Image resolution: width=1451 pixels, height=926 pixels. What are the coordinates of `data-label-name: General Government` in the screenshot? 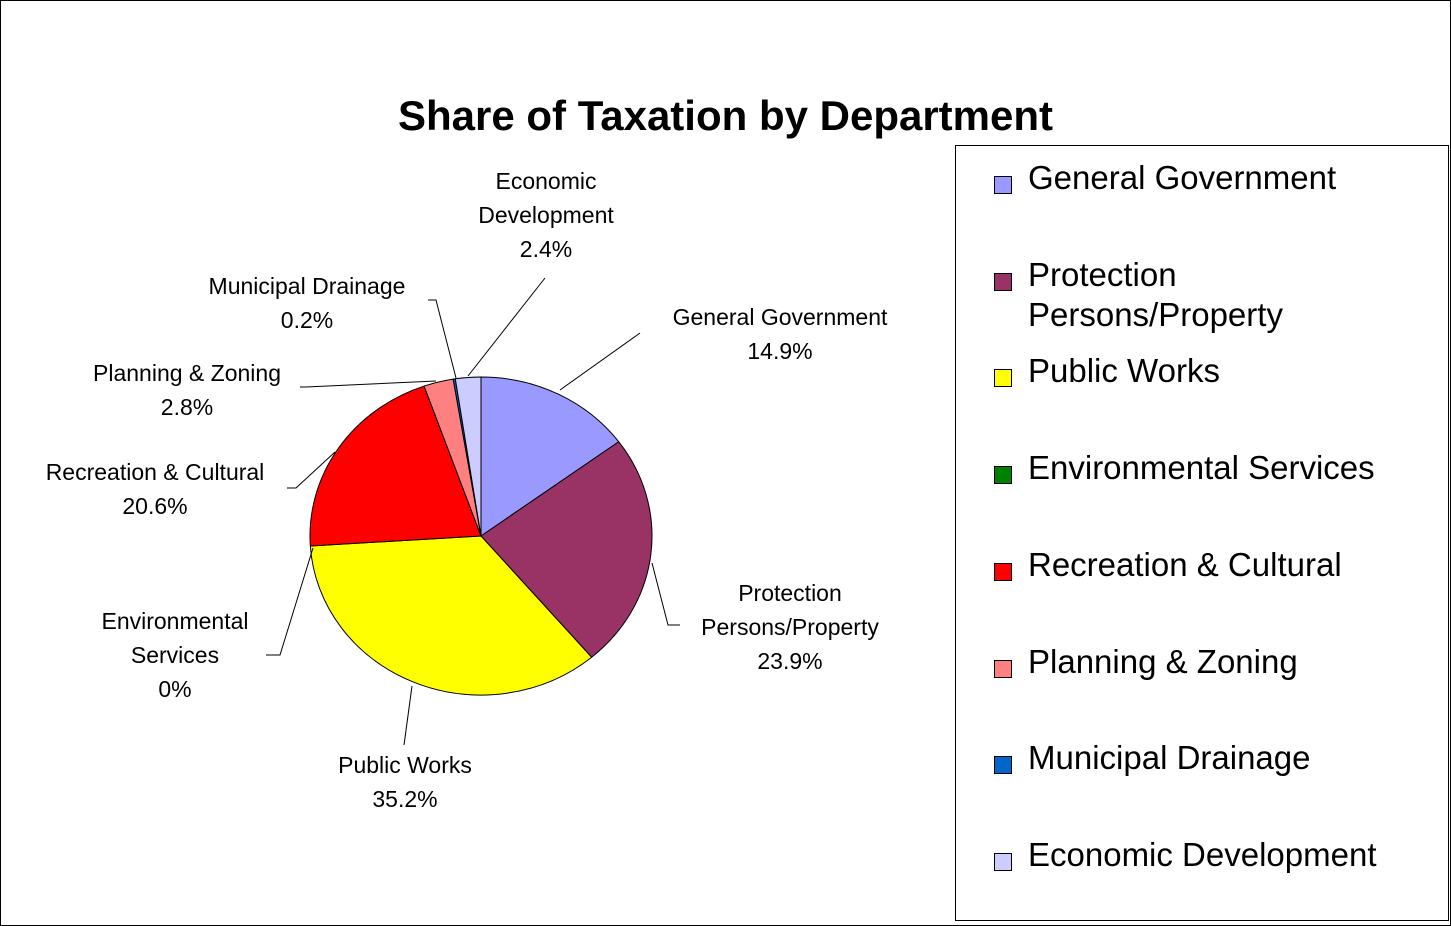 It's located at (780, 317).